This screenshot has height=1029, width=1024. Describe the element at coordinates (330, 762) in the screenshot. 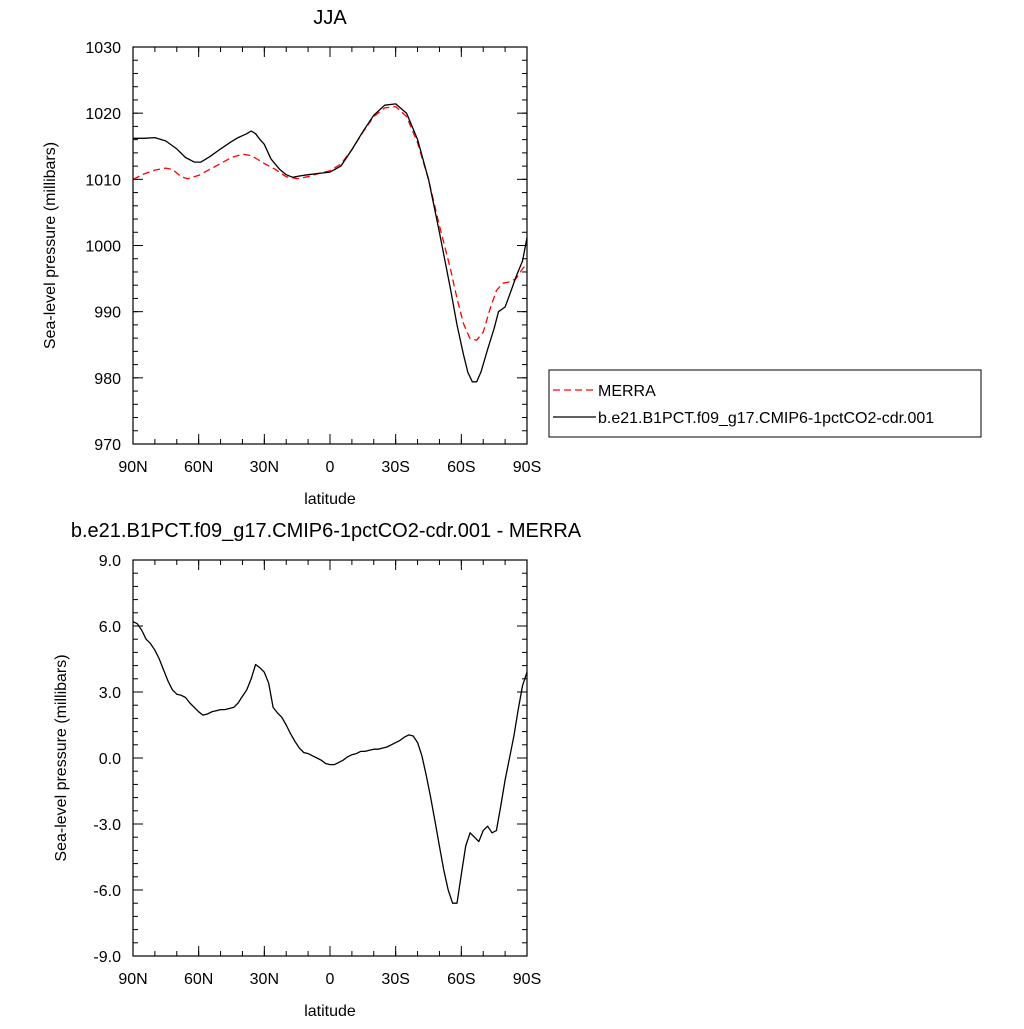

I see `series-line-difference` at that location.